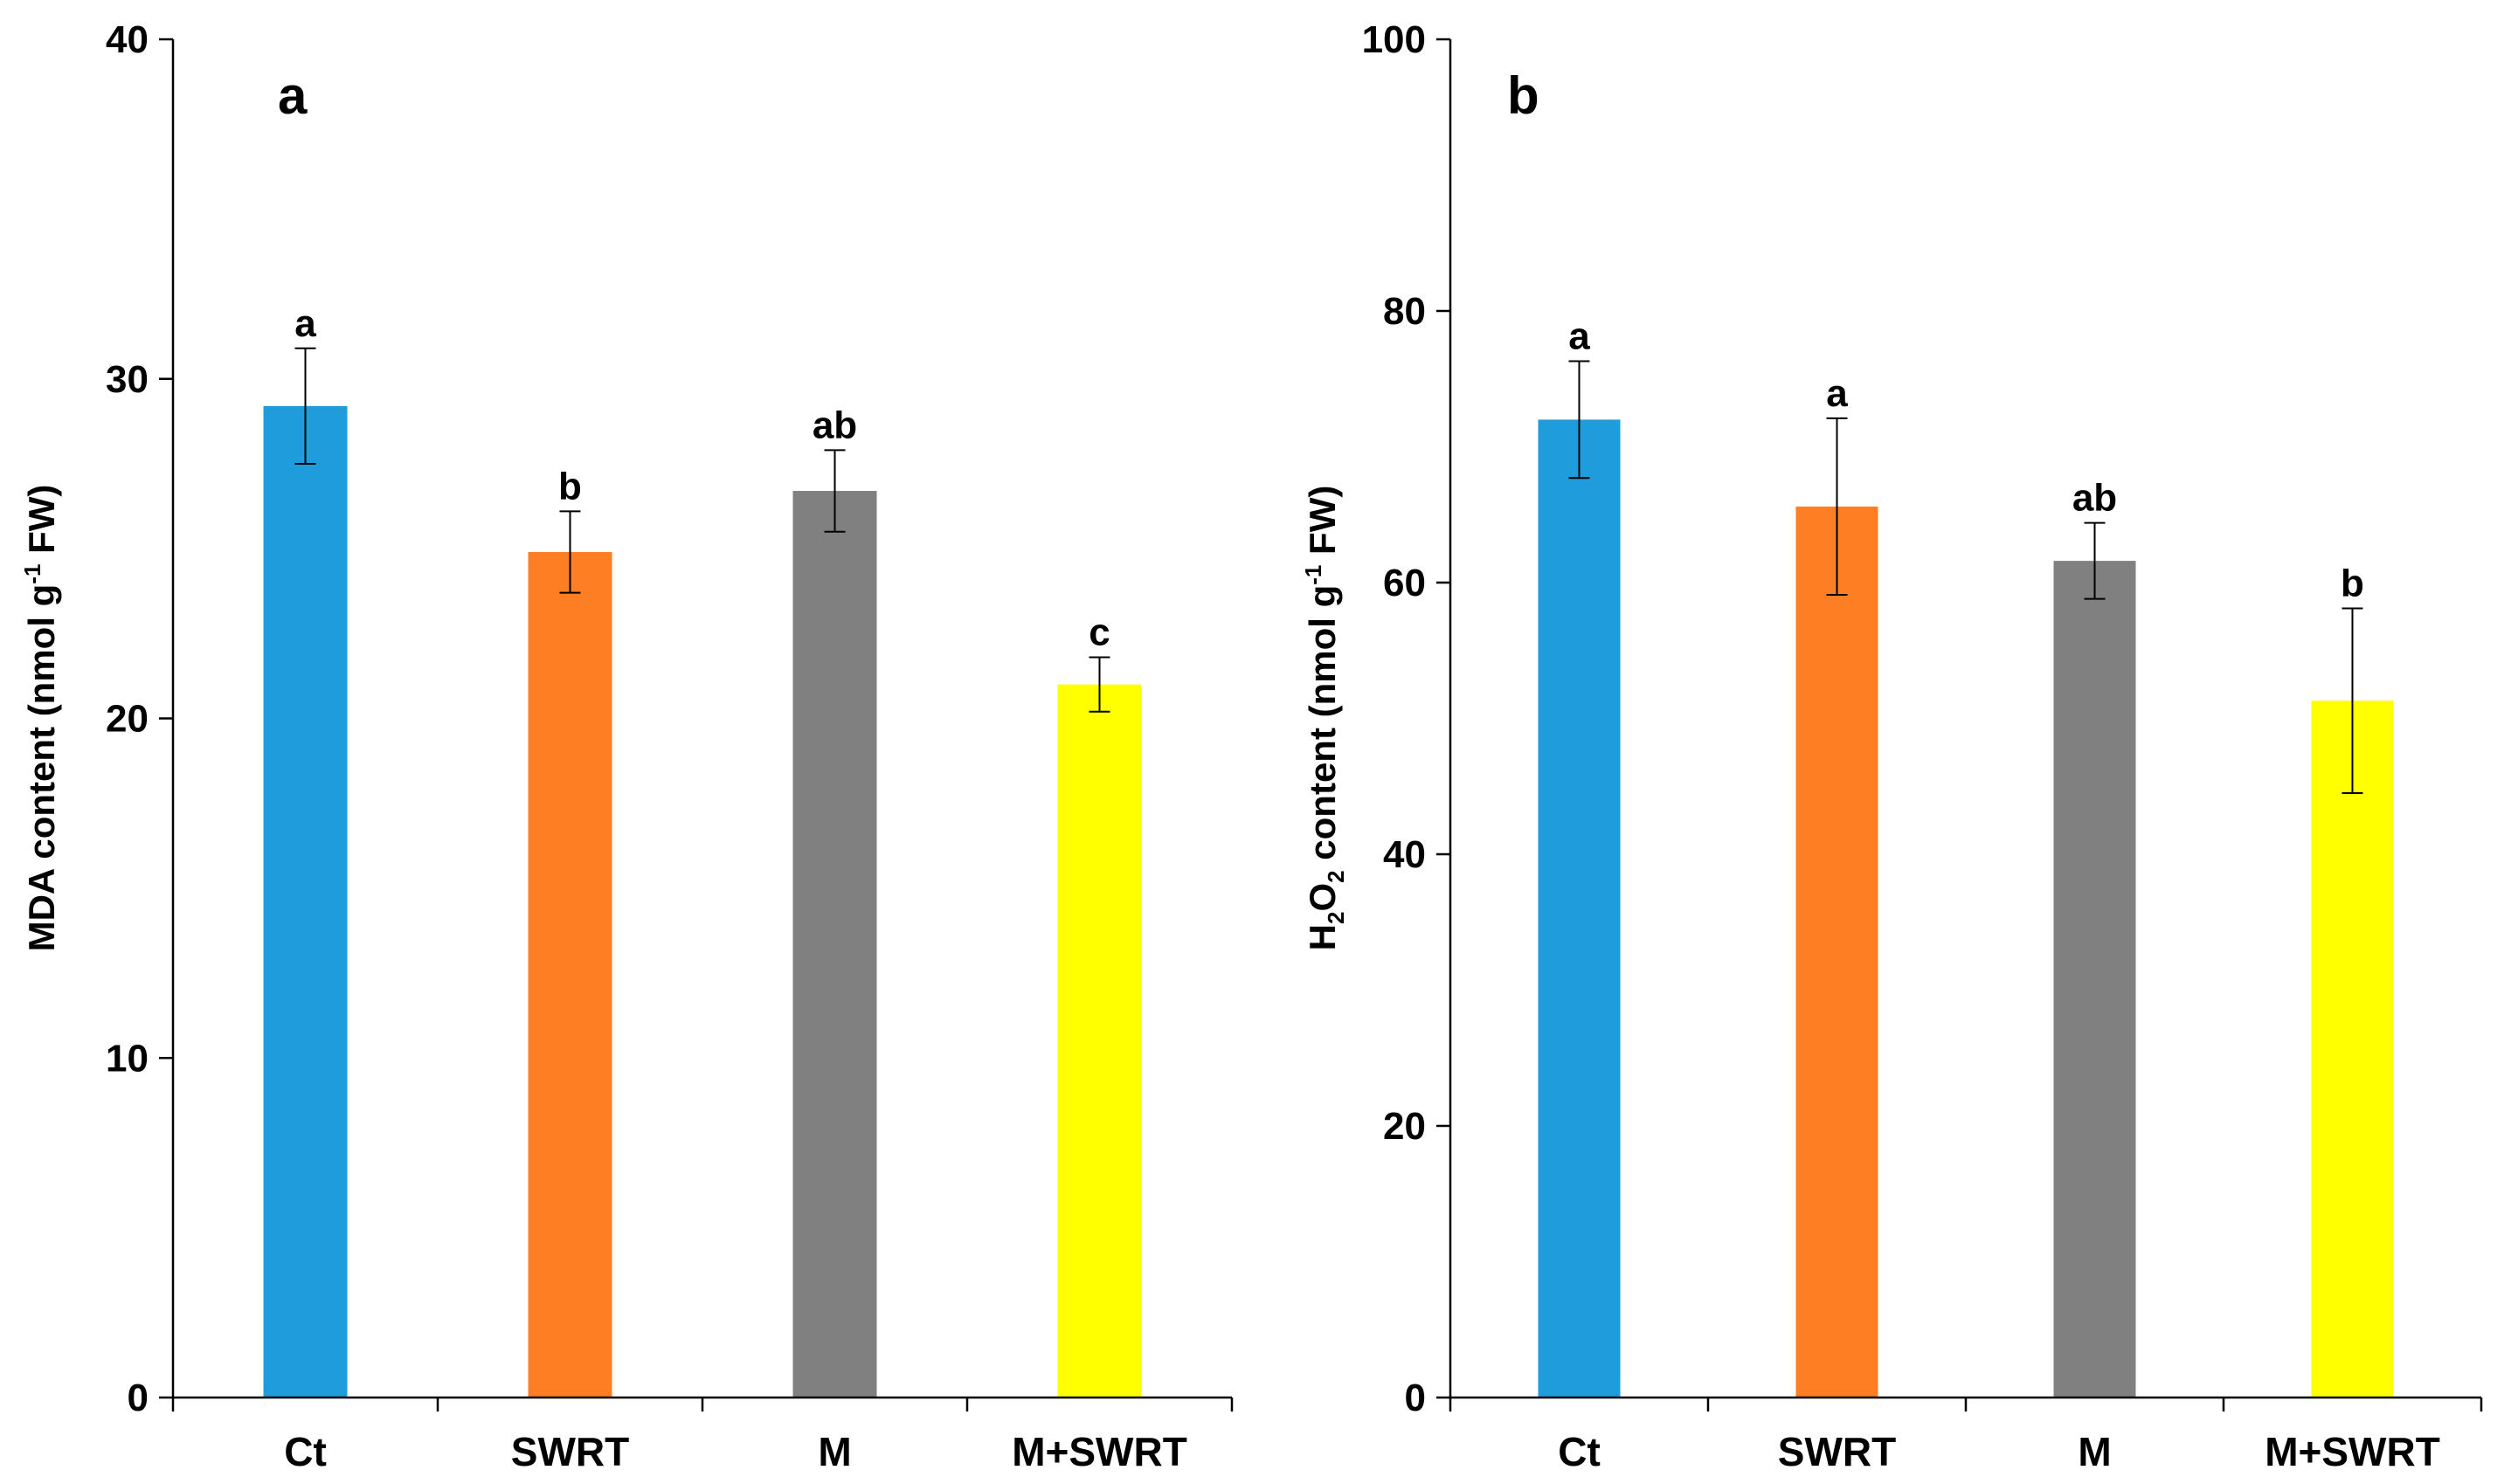 The width and height of the screenshot is (2504, 1484). I want to click on y-tick-label: 30, so click(127, 379).